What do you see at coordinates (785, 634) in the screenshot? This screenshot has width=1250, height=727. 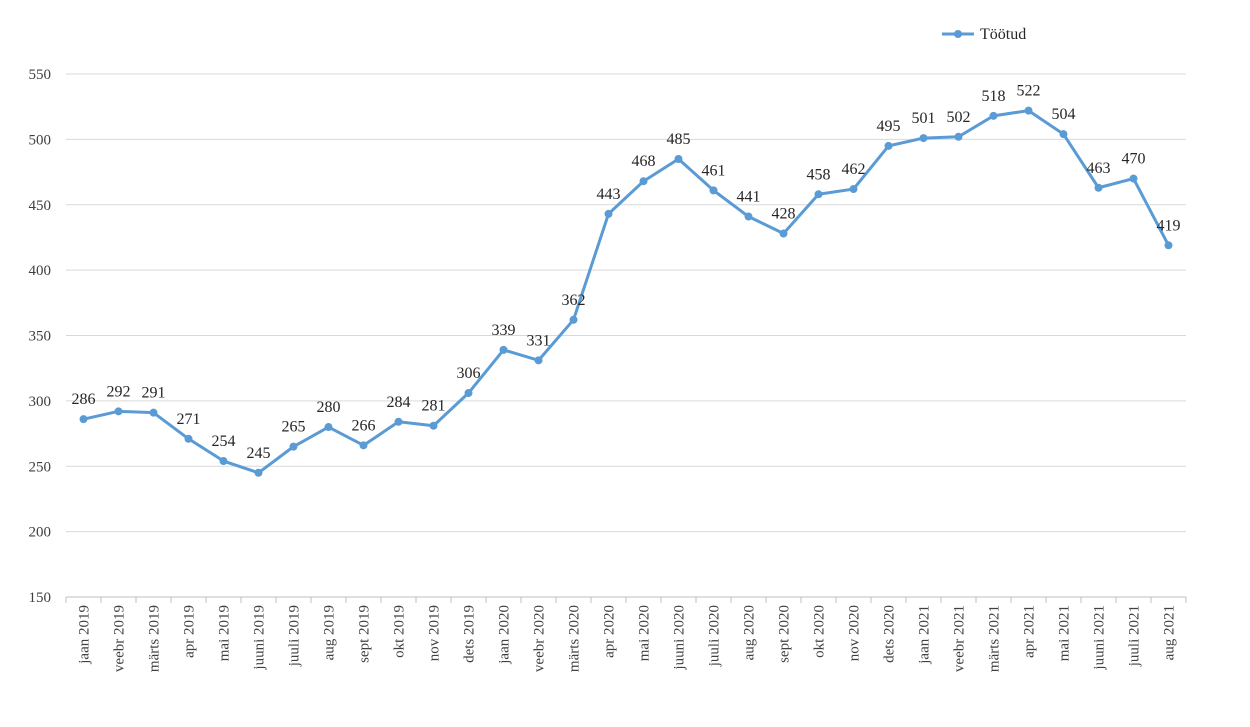 I see `x-tick-label: sept 2020` at bounding box center [785, 634].